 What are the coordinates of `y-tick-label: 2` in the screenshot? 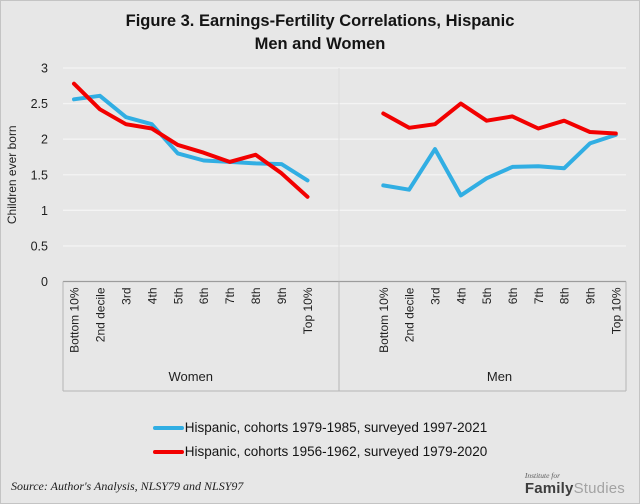 It's located at (44, 140).